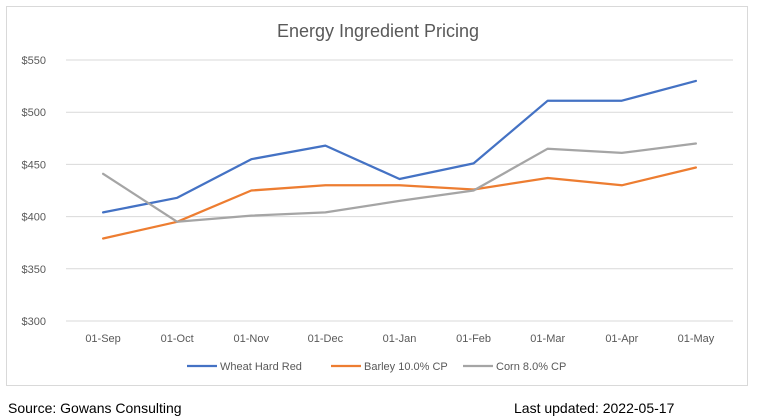 Image resolution: width=757 pixels, height=419 pixels. Describe the element at coordinates (34, 61) in the screenshot. I see `y-tick-label: $550` at that location.